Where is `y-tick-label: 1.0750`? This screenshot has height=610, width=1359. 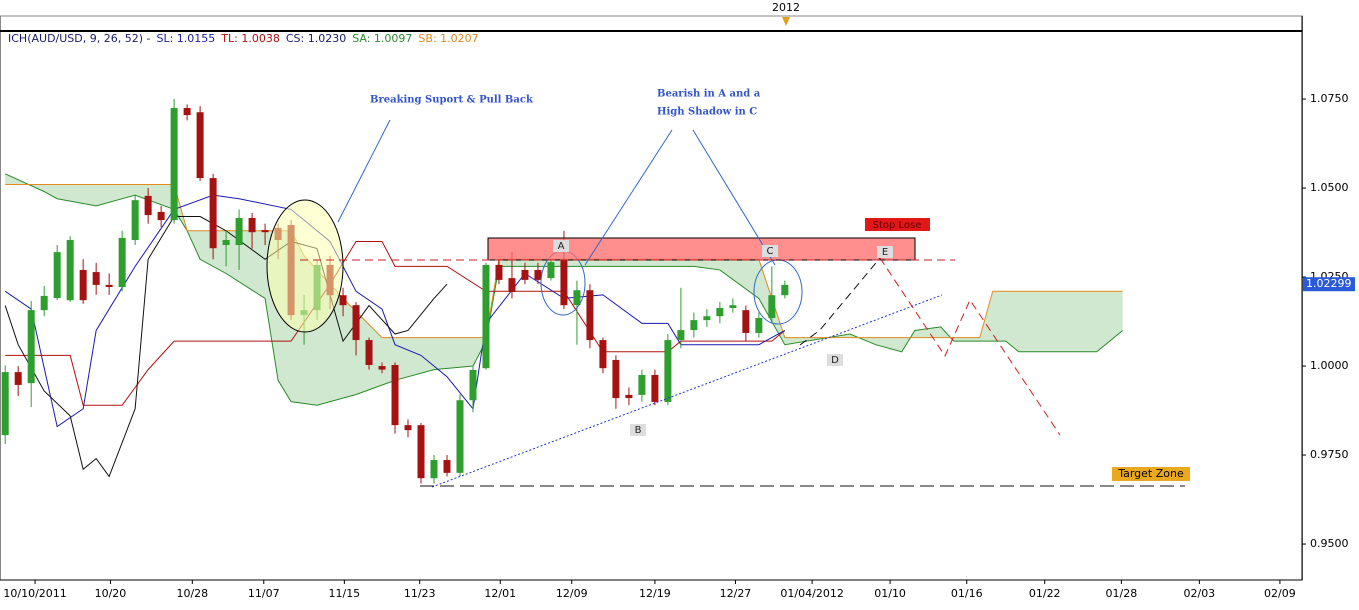 y-tick-label: 1.0750 is located at coordinates (1329, 98).